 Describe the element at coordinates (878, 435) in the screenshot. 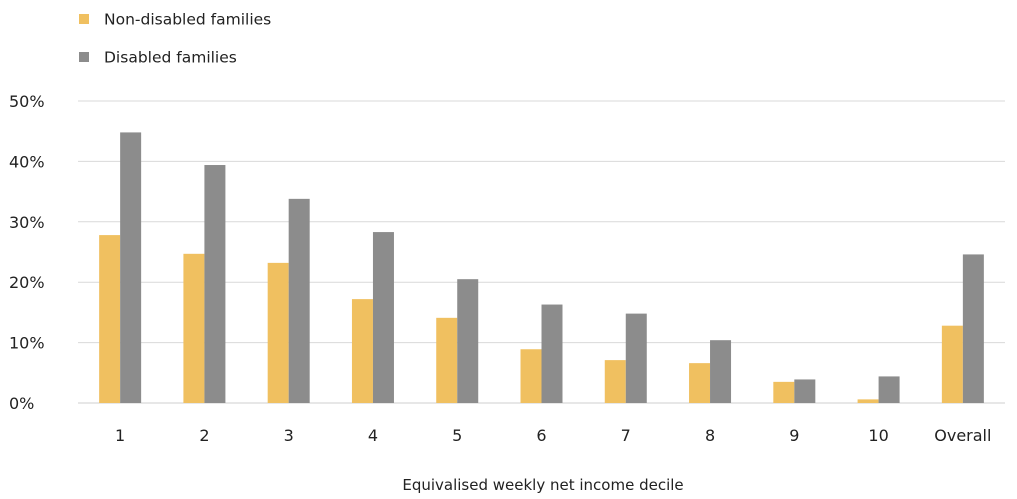

I see `x-tick-label: 10` at that location.